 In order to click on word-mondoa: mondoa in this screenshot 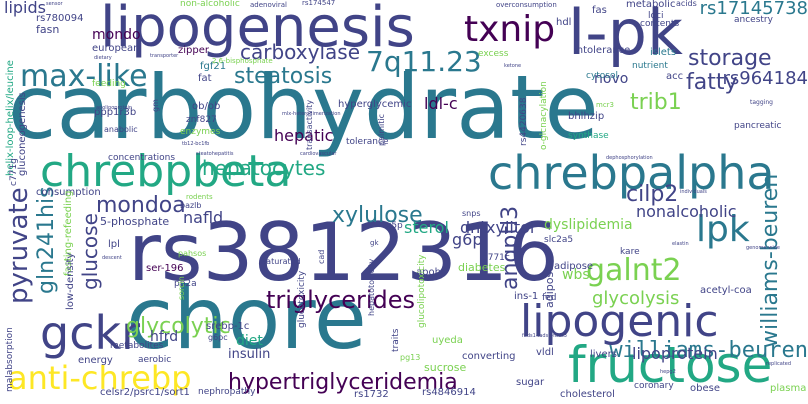, I will do `click(141, 205)`.